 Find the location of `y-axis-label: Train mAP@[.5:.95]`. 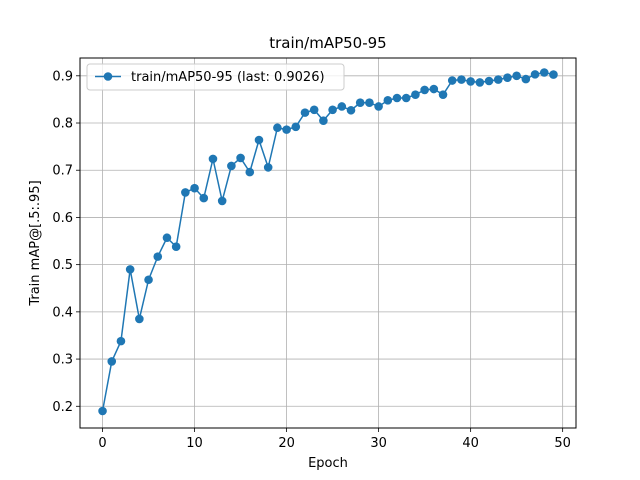

y-axis-label: Train mAP@[.5:.95] is located at coordinates (35, 243).